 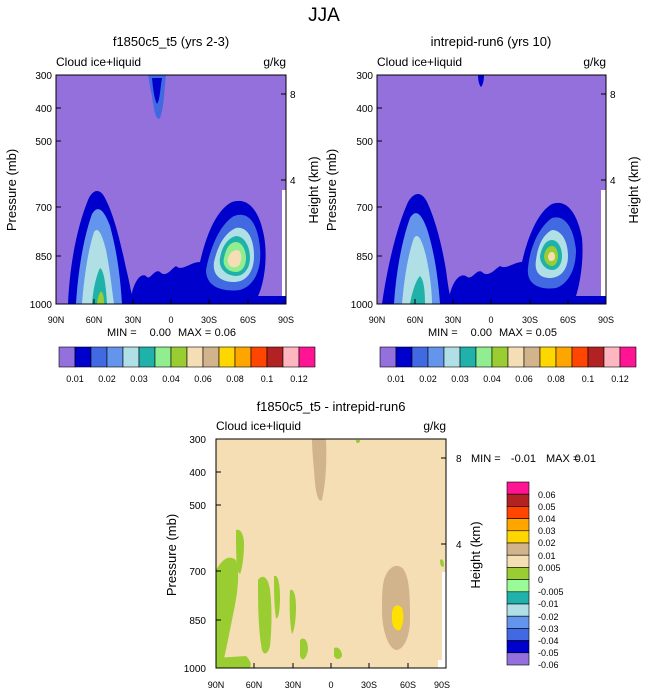 I want to click on panel-3-y-tick-label: 1000, so click(x=195, y=669).